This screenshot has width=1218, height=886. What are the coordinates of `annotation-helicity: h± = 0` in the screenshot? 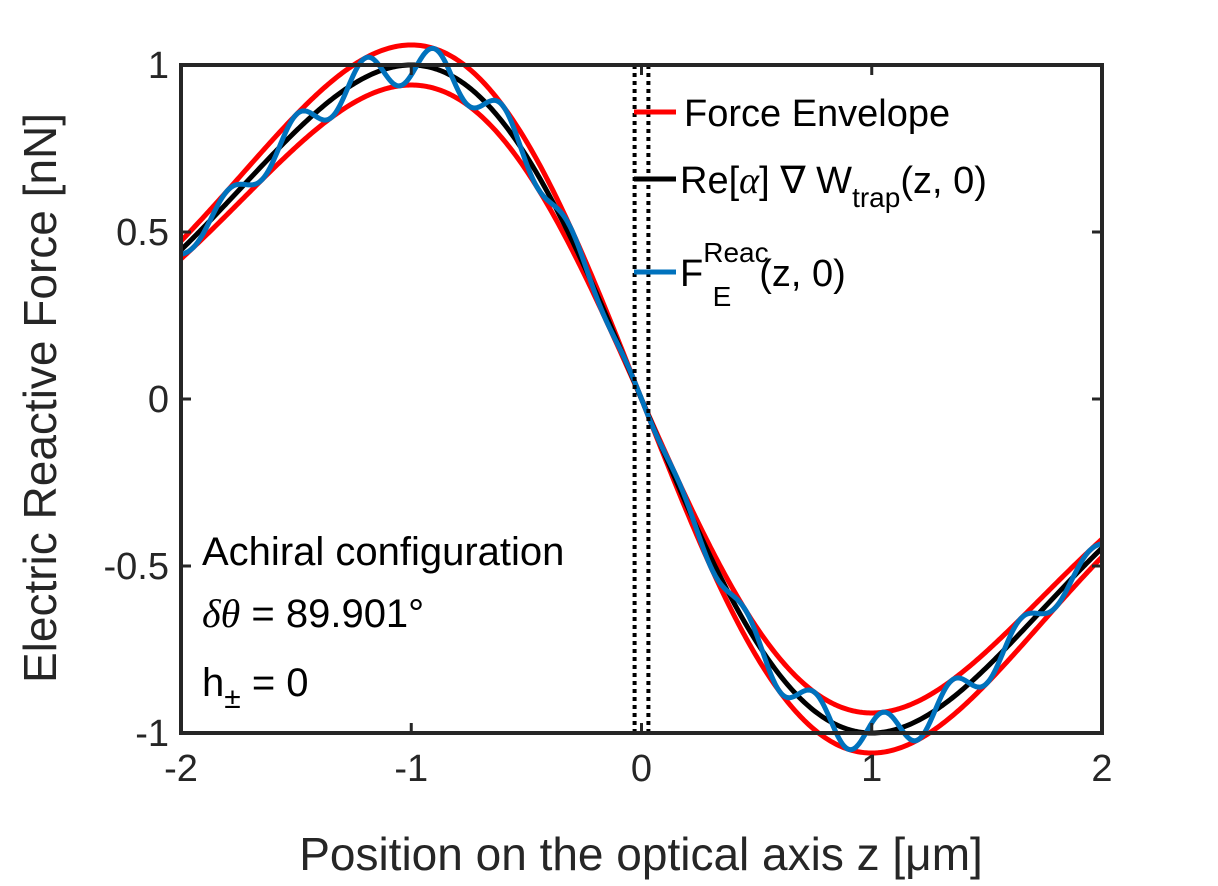 It's located at (255, 688).